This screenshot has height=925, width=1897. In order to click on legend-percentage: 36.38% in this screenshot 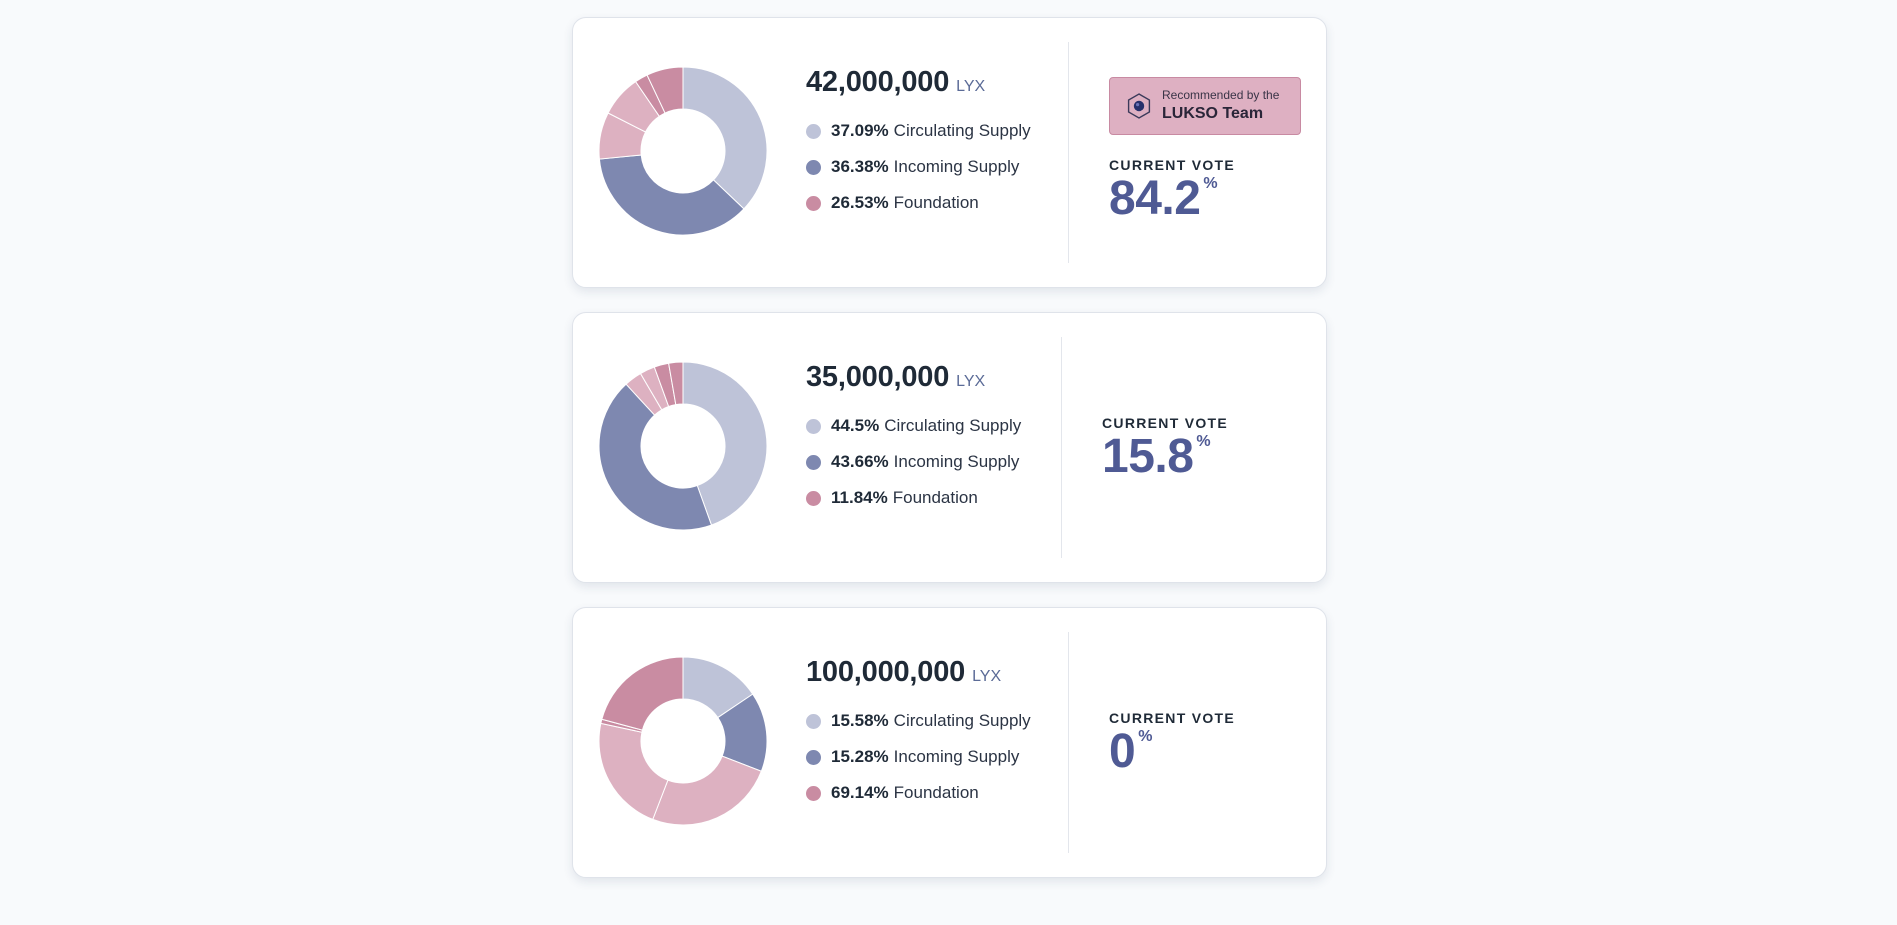, I will do `click(860, 166)`.